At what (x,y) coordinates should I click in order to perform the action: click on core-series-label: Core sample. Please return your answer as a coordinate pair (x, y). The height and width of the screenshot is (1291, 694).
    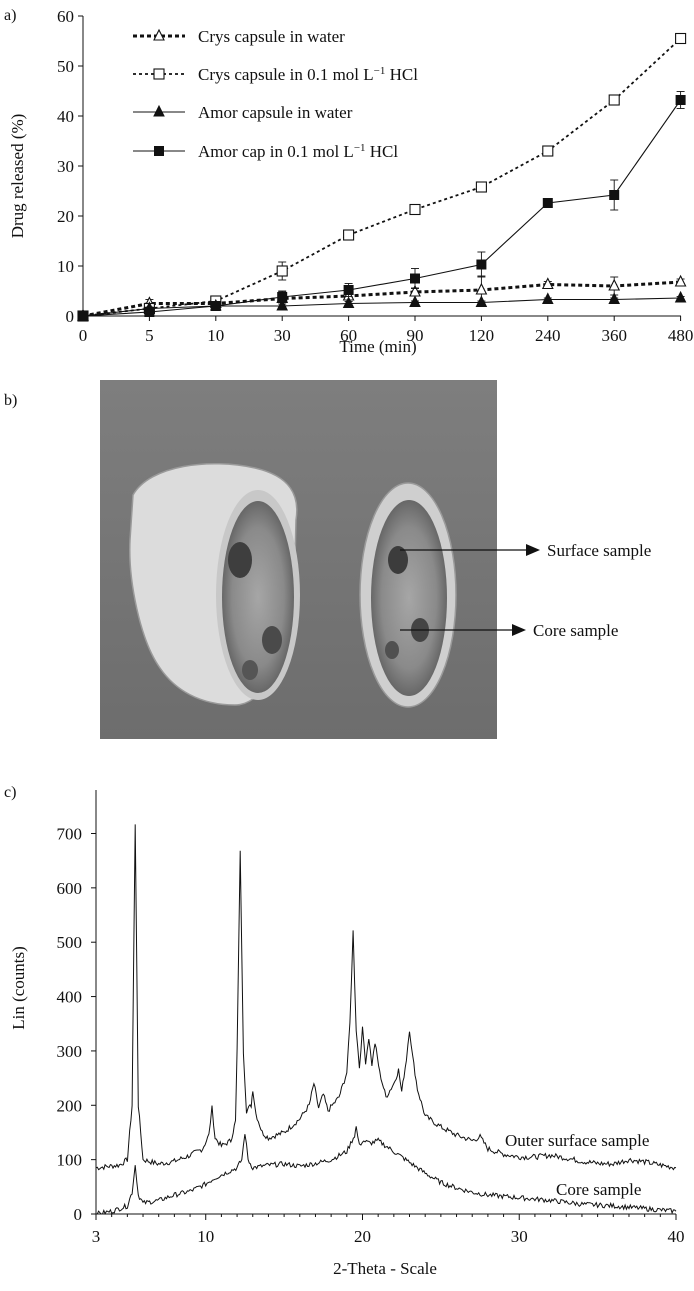
    Looking at the image, I should click on (598, 1189).